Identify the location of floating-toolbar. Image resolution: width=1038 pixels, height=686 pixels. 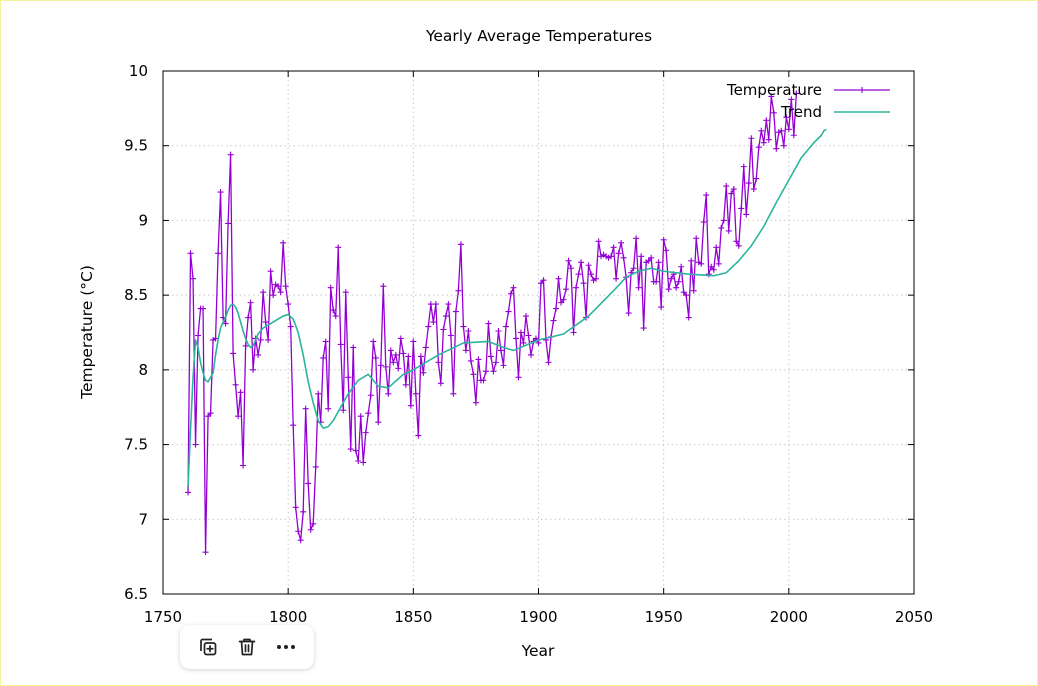
(247, 647).